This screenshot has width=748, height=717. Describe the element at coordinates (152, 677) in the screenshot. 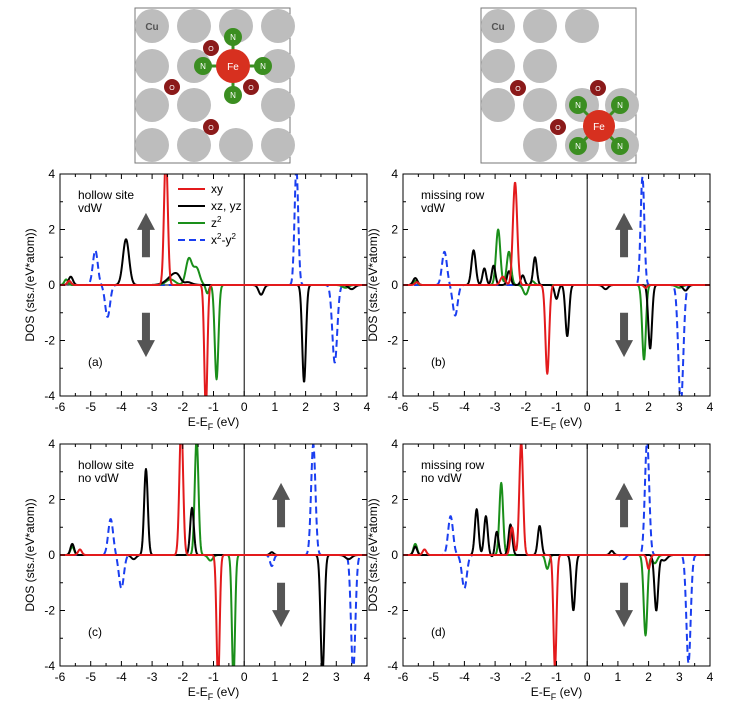

I see `x-tick-label: -3` at that location.